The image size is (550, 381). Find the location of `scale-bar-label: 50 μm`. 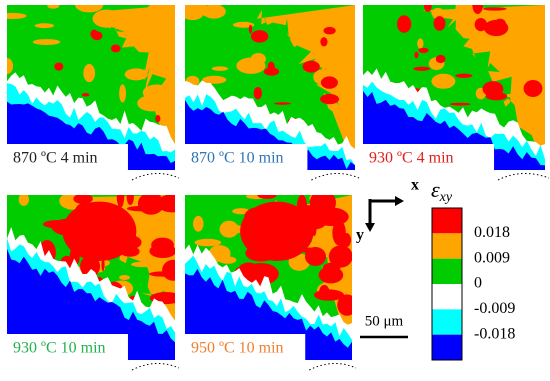

scale-bar-label: 50 μm is located at coordinates (384, 321).